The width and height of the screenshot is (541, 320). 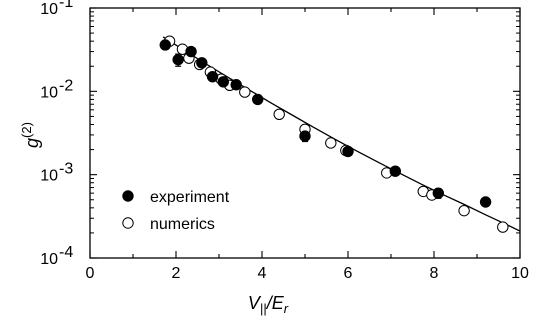 What do you see at coordinates (434, 273) in the screenshot?
I see `x-tick-label: 8` at bounding box center [434, 273].